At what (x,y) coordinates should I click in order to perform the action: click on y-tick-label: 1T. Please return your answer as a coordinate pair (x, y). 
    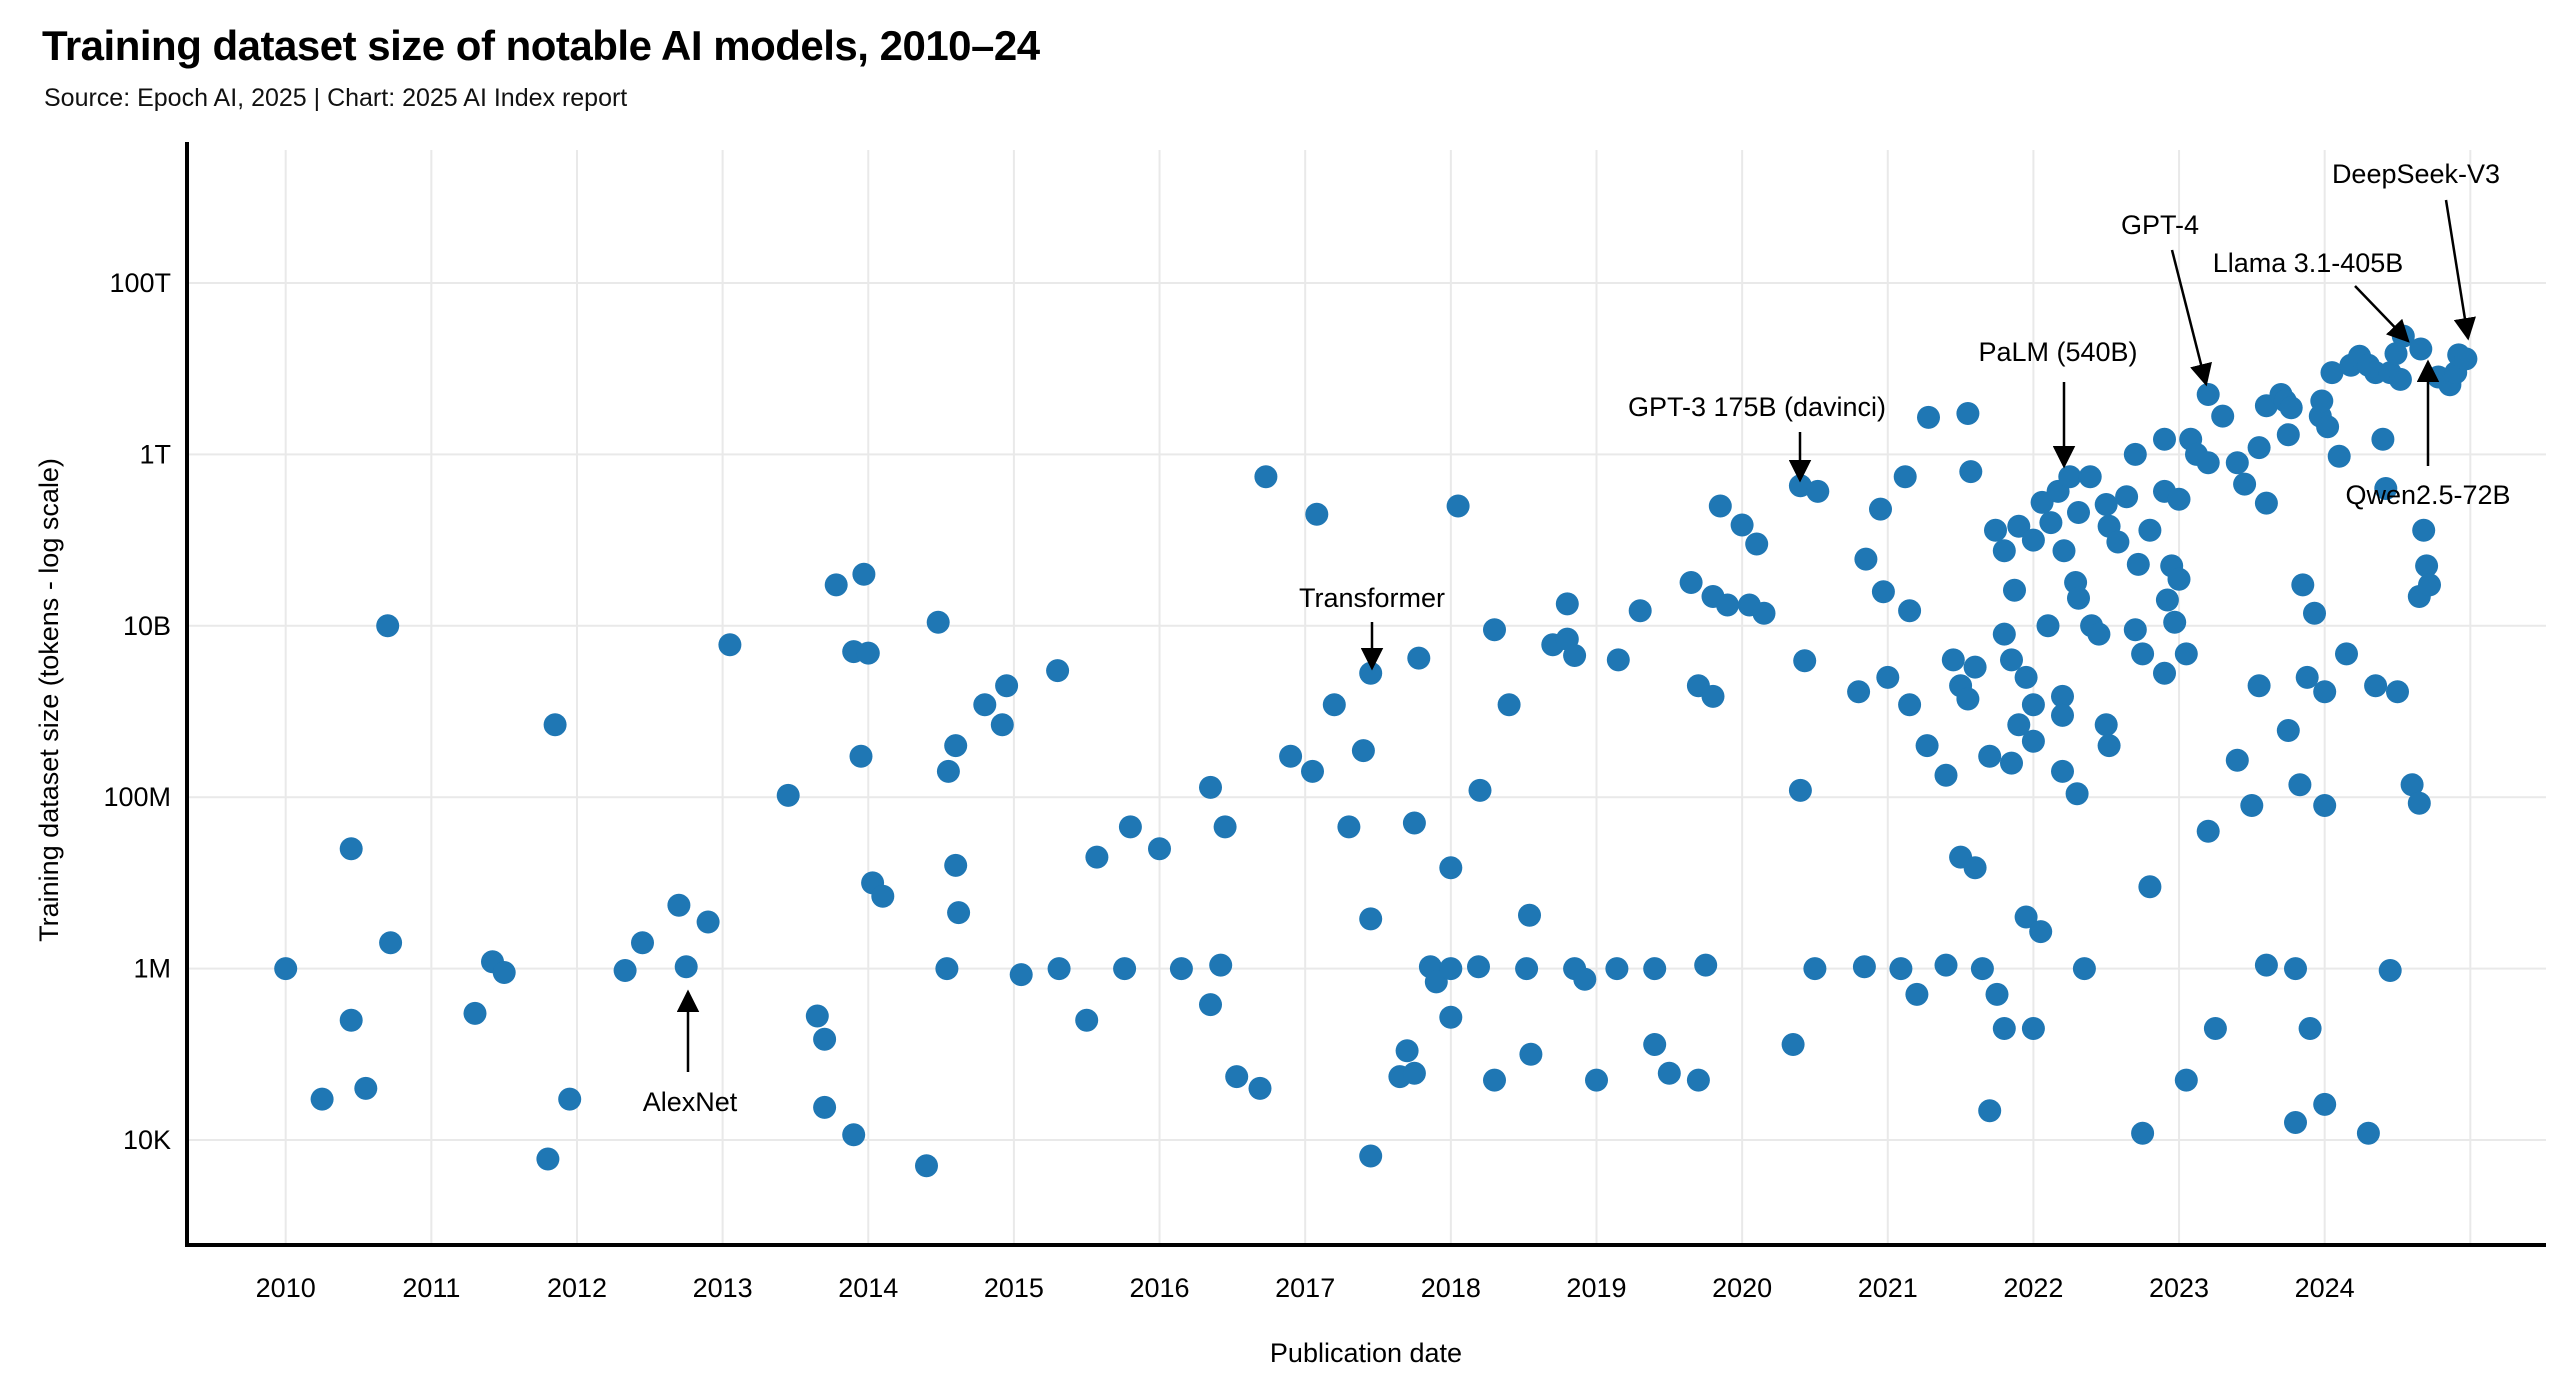
    Looking at the image, I should click on (155, 454).